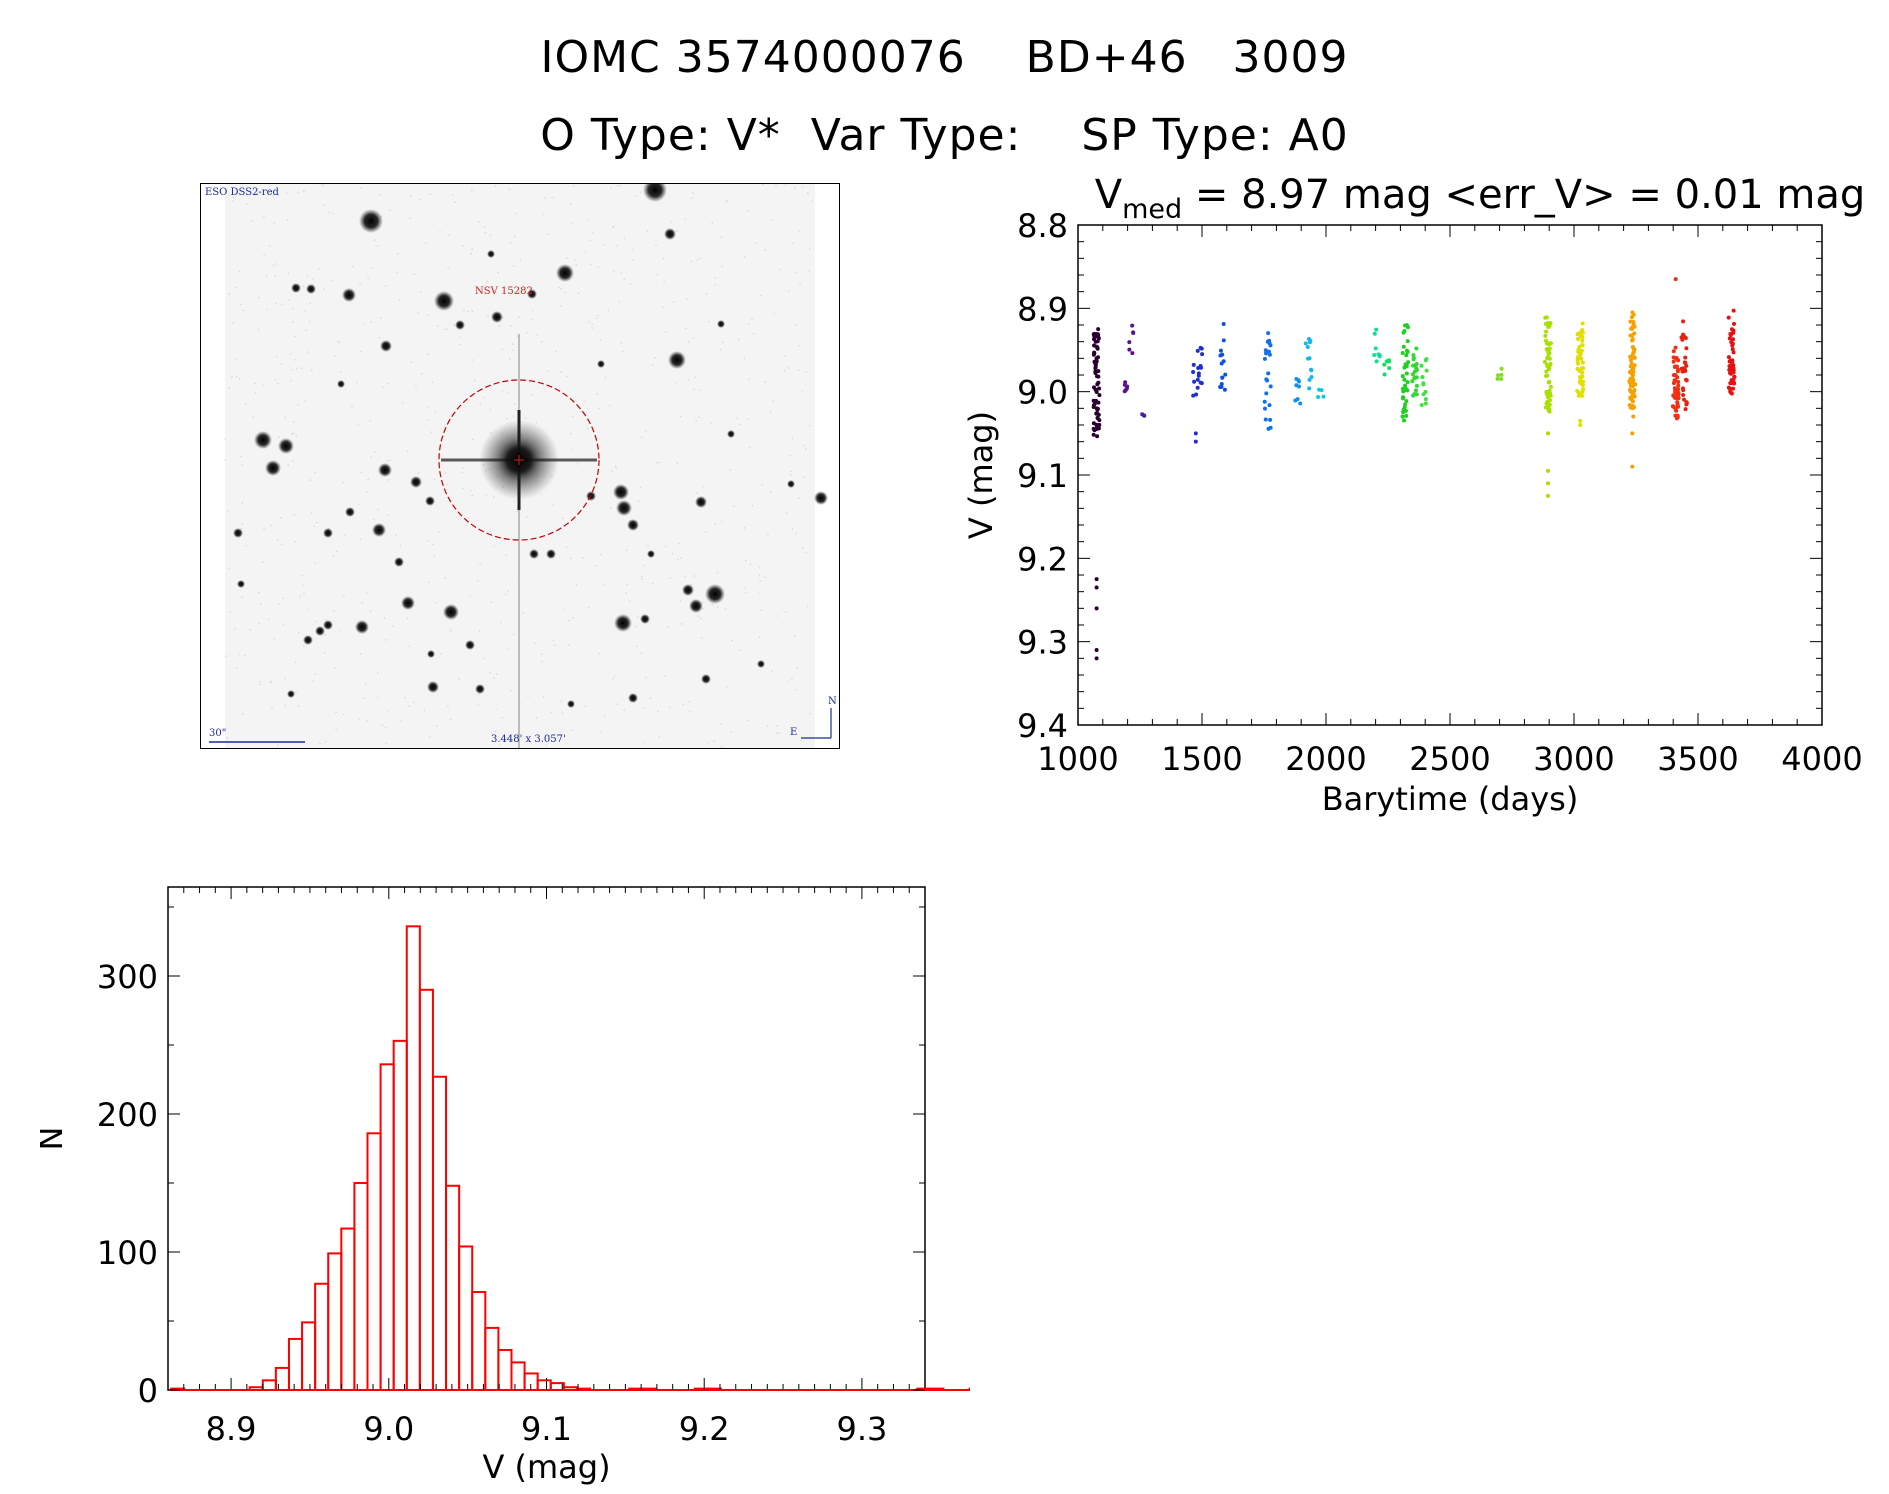  What do you see at coordinates (127, 1253) in the screenshot?
I see `y-tick-label: 100` at bounding box center [127, 1253].